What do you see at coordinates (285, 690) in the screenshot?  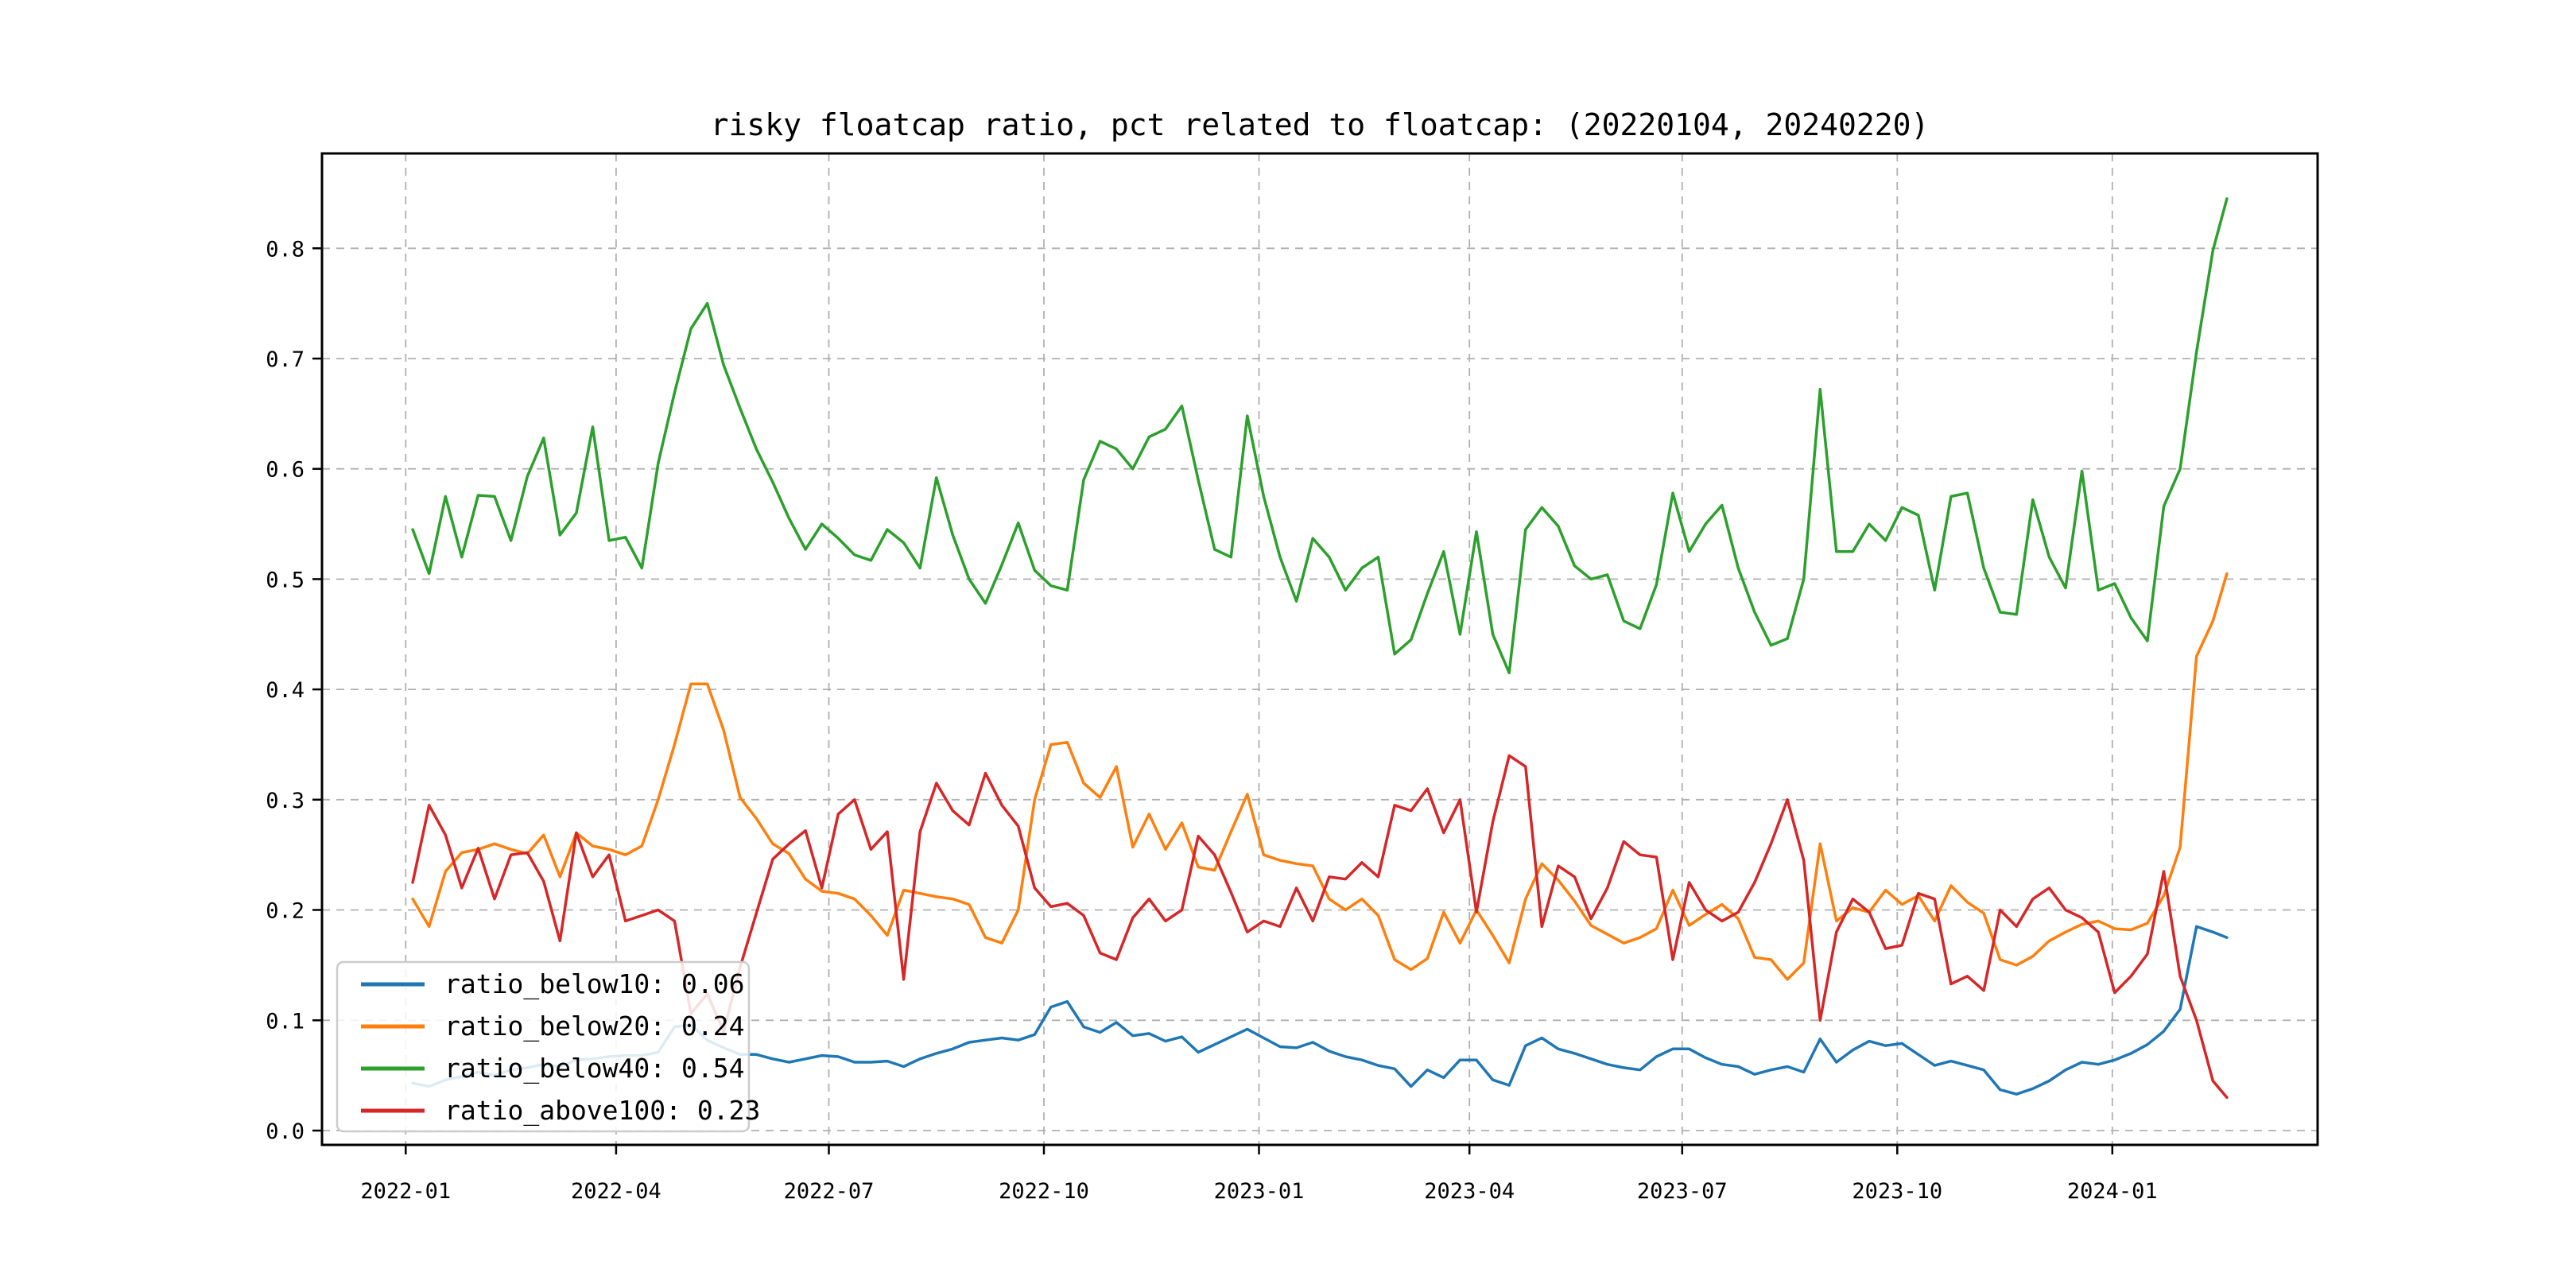 I see `y-tick-label-0.4: 0.4` at bounding box center [285, 690].